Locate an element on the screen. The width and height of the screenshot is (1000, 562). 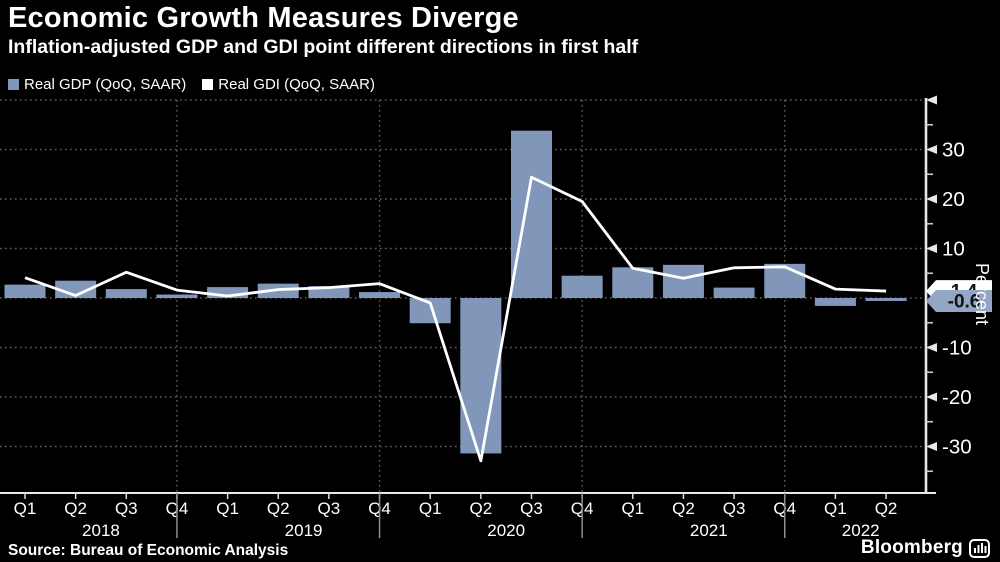
quarter-label-13: Q2 is located at coordinates (683, 508).